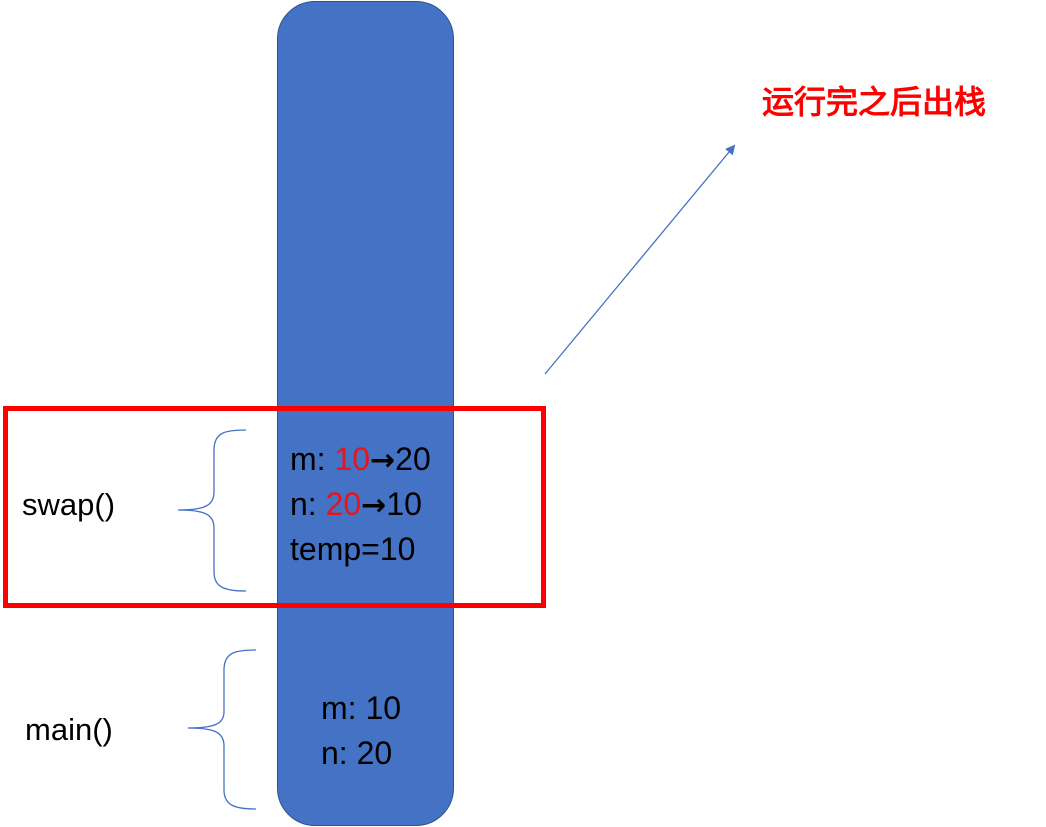 Image resolution: width=1046 pixels, height=827 pixels. Describe the element at coordinates (312, 459) in the screenshot. I see `swap-var-m-name: m:` at that location.